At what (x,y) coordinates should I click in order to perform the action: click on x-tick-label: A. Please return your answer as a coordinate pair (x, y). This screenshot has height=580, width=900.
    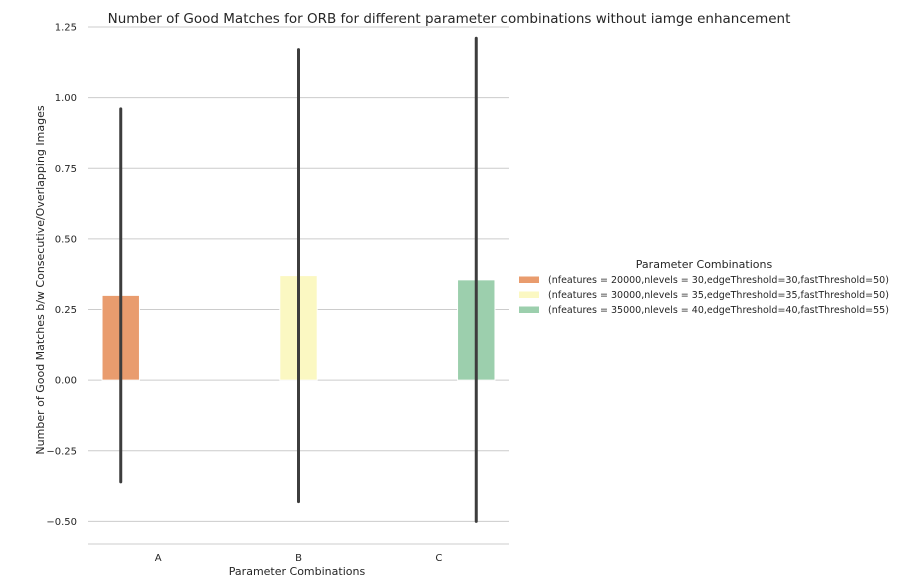
    Looking at the image, I should click on (158, 558).